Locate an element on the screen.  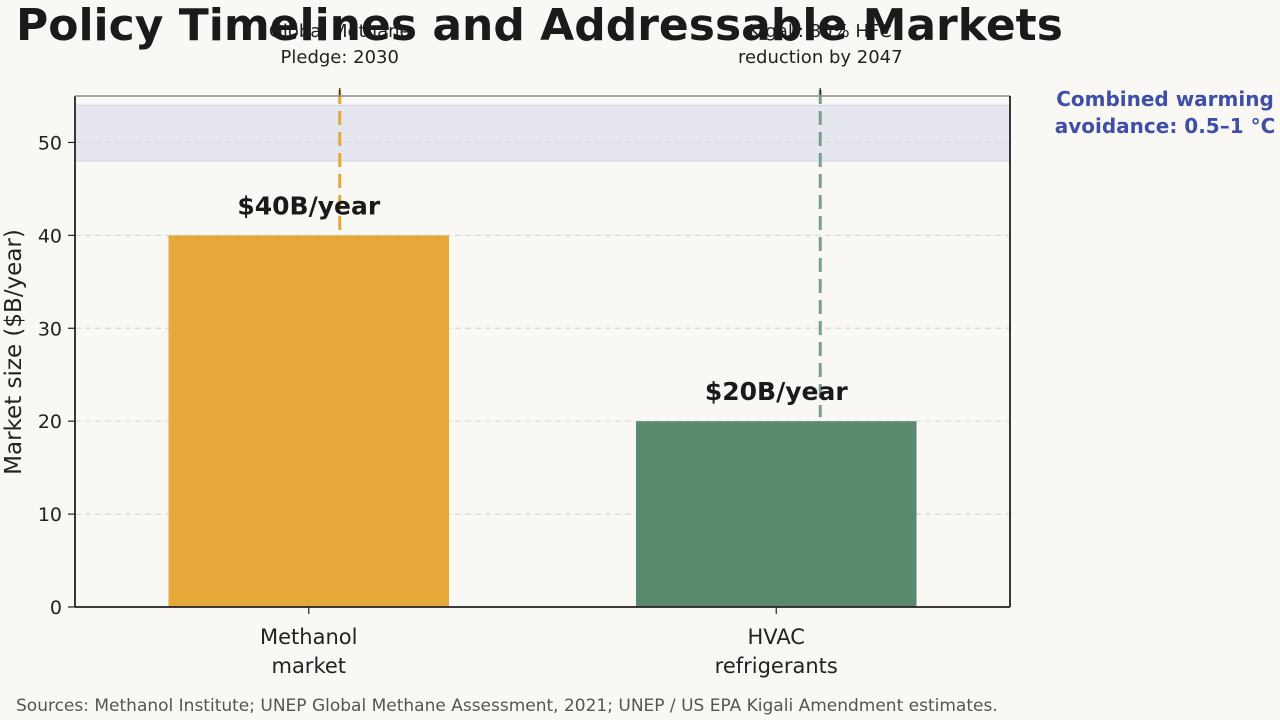
band-label: Combined warming is located at coordinates (1165, 99).